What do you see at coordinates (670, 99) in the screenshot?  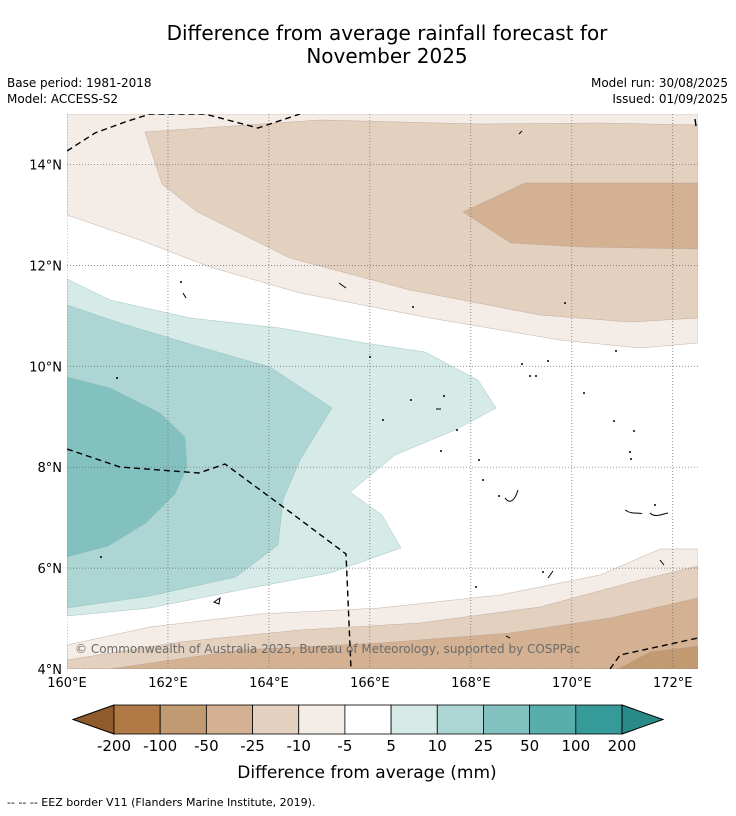 I see `issued-text: Issued: 01/09/2025` at bounding box center [670, 99].